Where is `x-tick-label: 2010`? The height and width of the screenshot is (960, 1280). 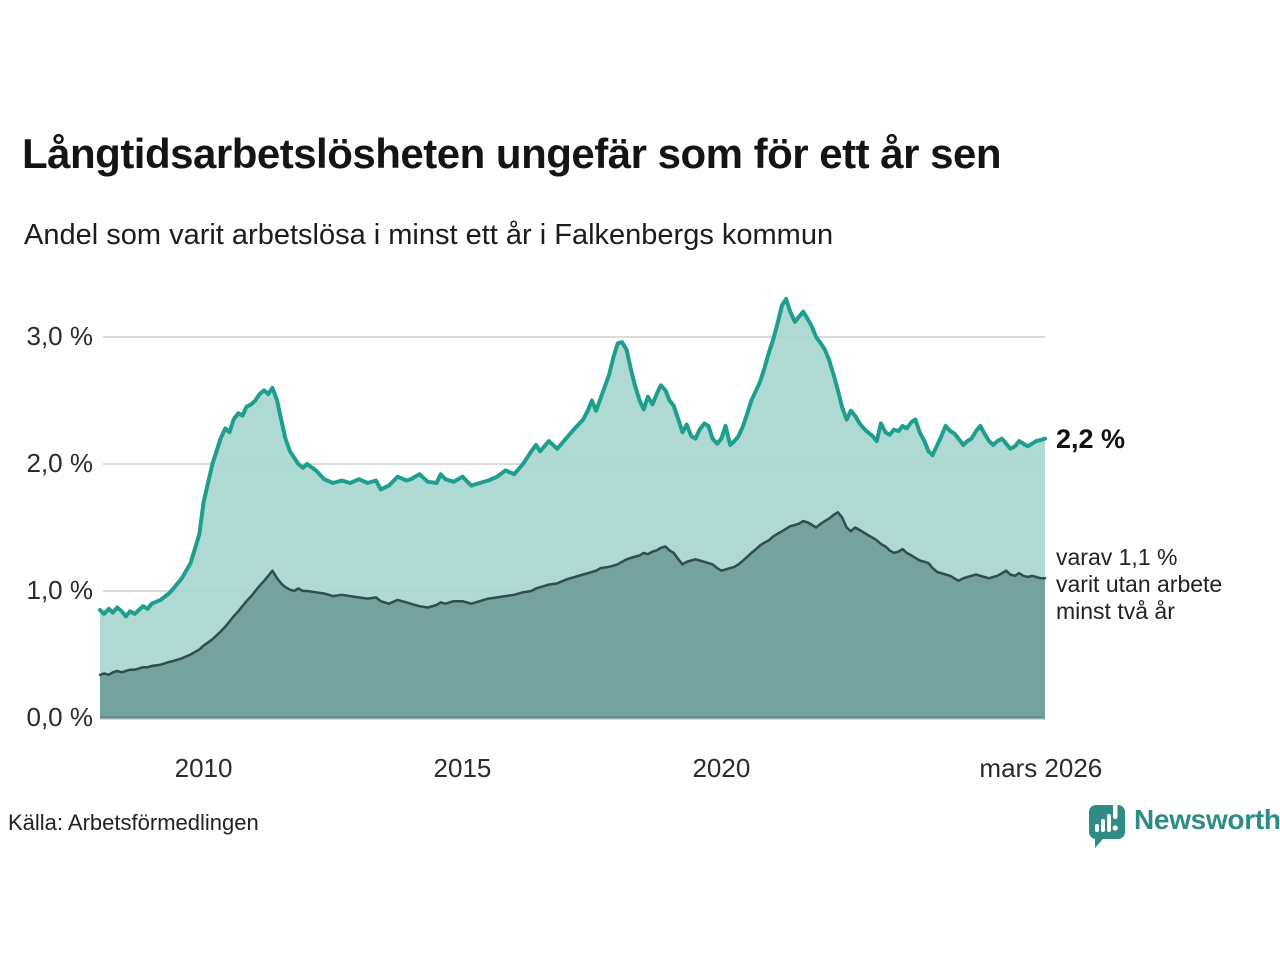
x-tick-label: 2010 is located at coordinates (203, 768).